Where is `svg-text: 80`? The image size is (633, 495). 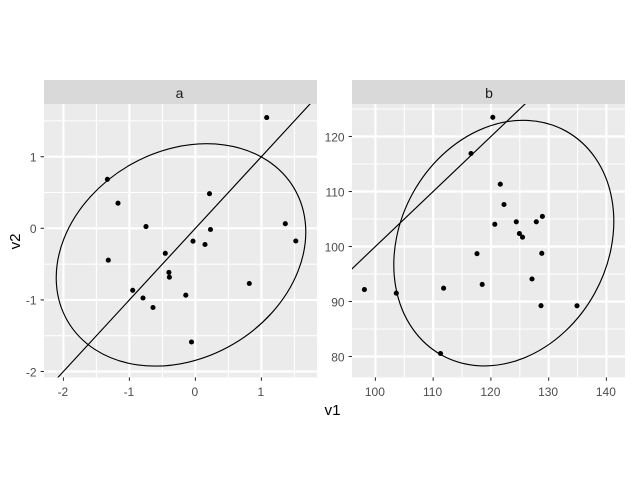
svg-text: 80 is located at coordinates (338, 357).